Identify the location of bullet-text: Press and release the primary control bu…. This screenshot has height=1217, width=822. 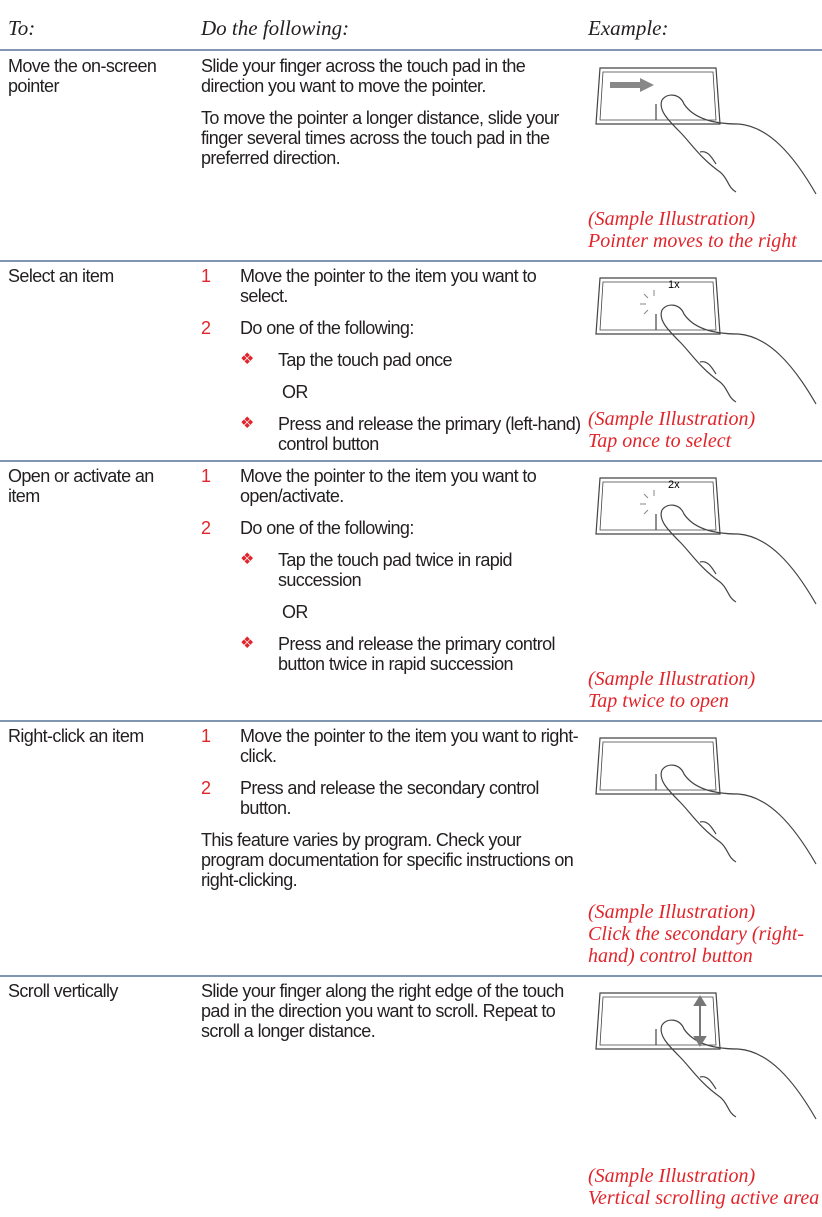
(417, 654).